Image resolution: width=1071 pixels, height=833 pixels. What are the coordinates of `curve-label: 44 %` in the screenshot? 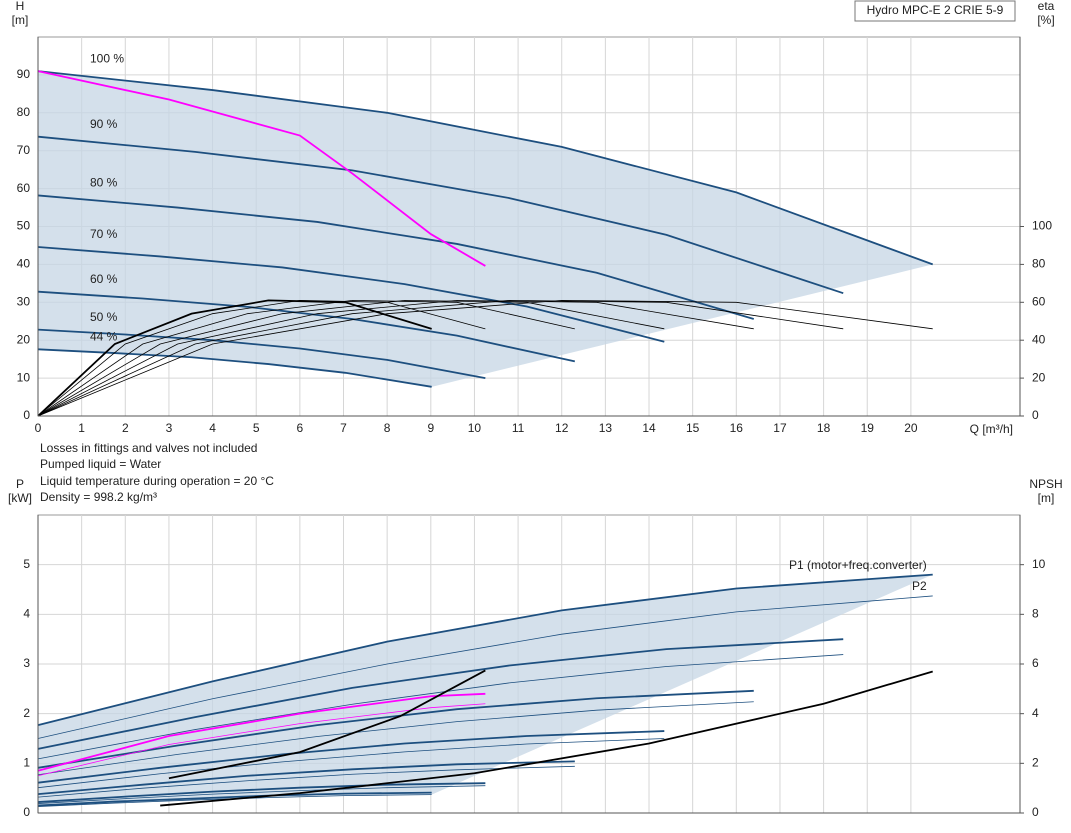 It's located at (104, 336).